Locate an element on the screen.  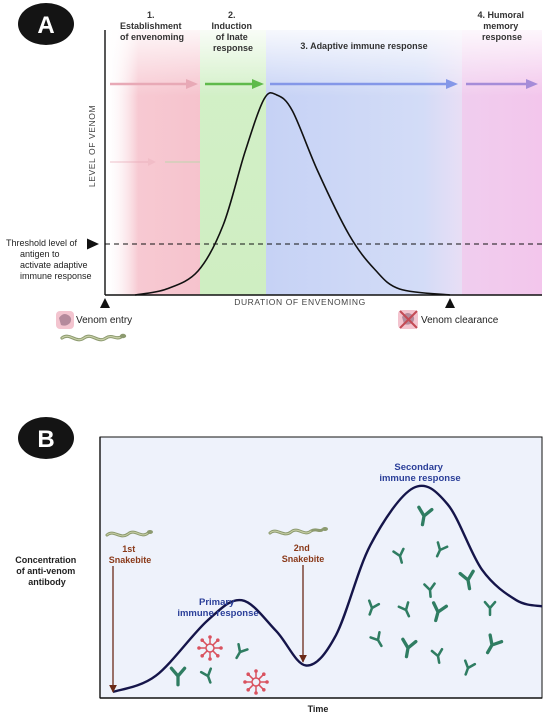
snake-icon is located at coordinates (93, 337).